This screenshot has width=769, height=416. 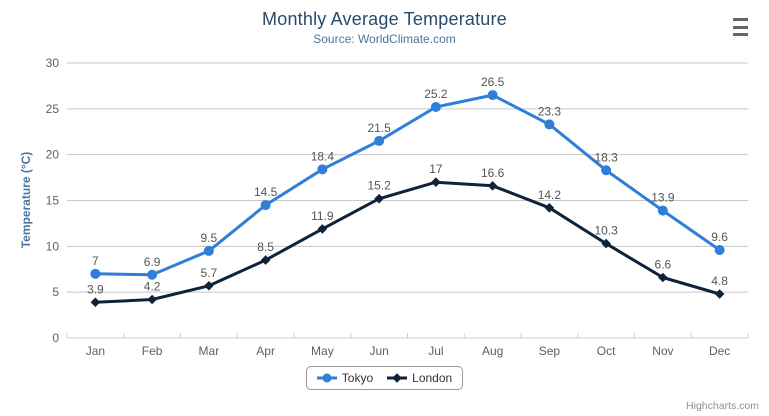 I want to click on london-data-label: 6.6, so click(x=663, y=265).